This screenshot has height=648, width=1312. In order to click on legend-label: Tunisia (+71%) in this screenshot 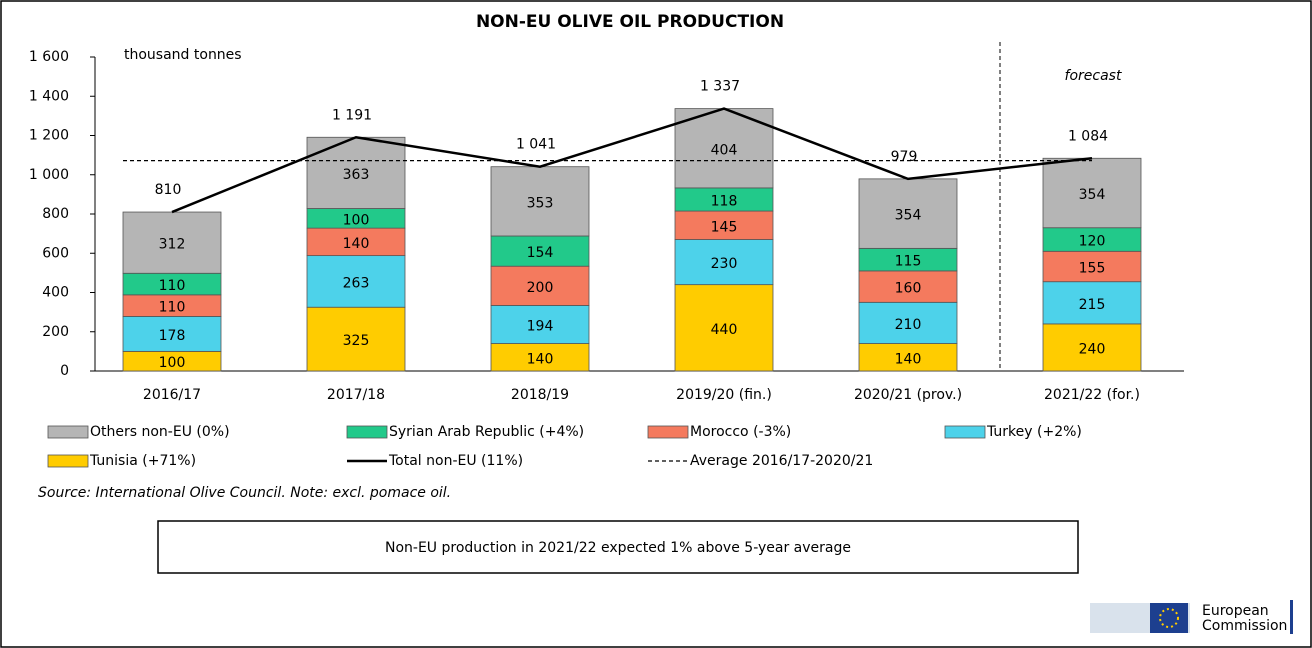, I will do `click(142, 461)`.